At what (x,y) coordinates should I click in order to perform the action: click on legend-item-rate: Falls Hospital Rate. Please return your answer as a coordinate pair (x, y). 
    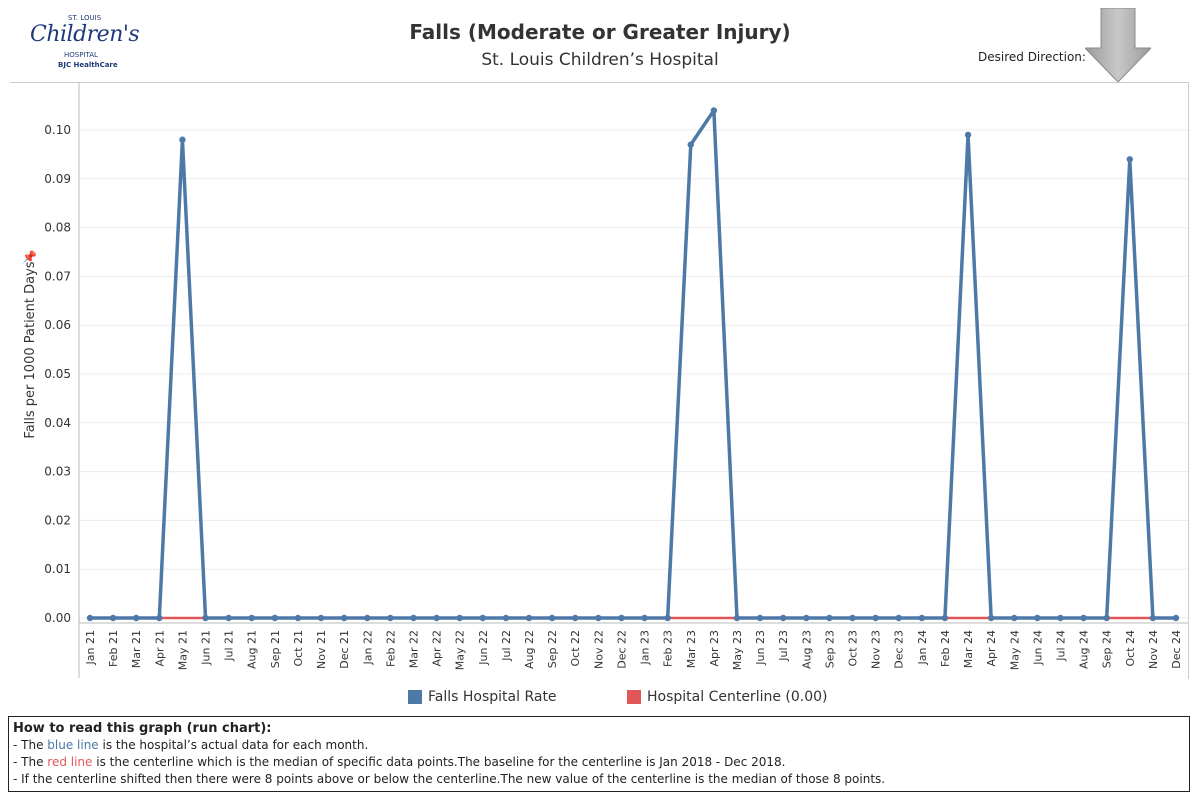
    Looking at the image, I should click on (482, 697).